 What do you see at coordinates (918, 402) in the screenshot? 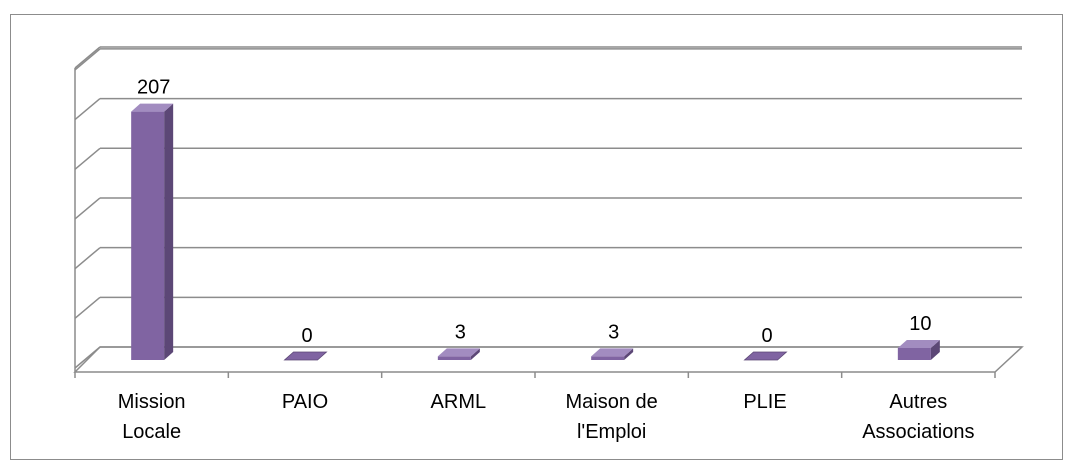
I see `category-label: Autres` at bounding box center [918, 402].